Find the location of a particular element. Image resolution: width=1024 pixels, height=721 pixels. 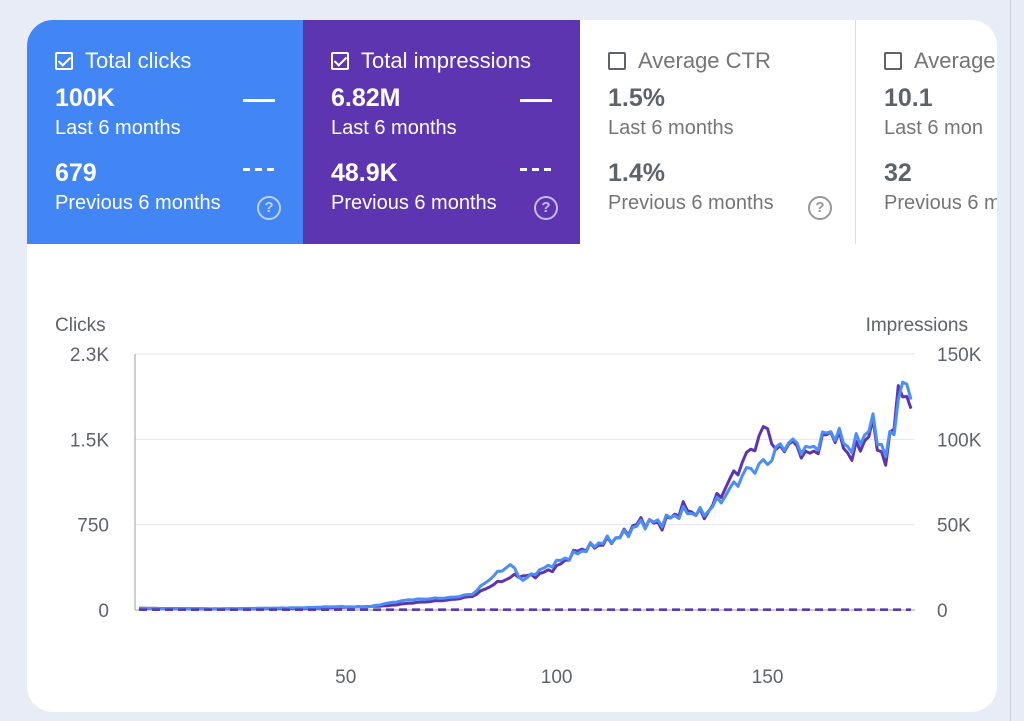

y-left-tick-label: 2.3K is located at coordinates (89, 355).